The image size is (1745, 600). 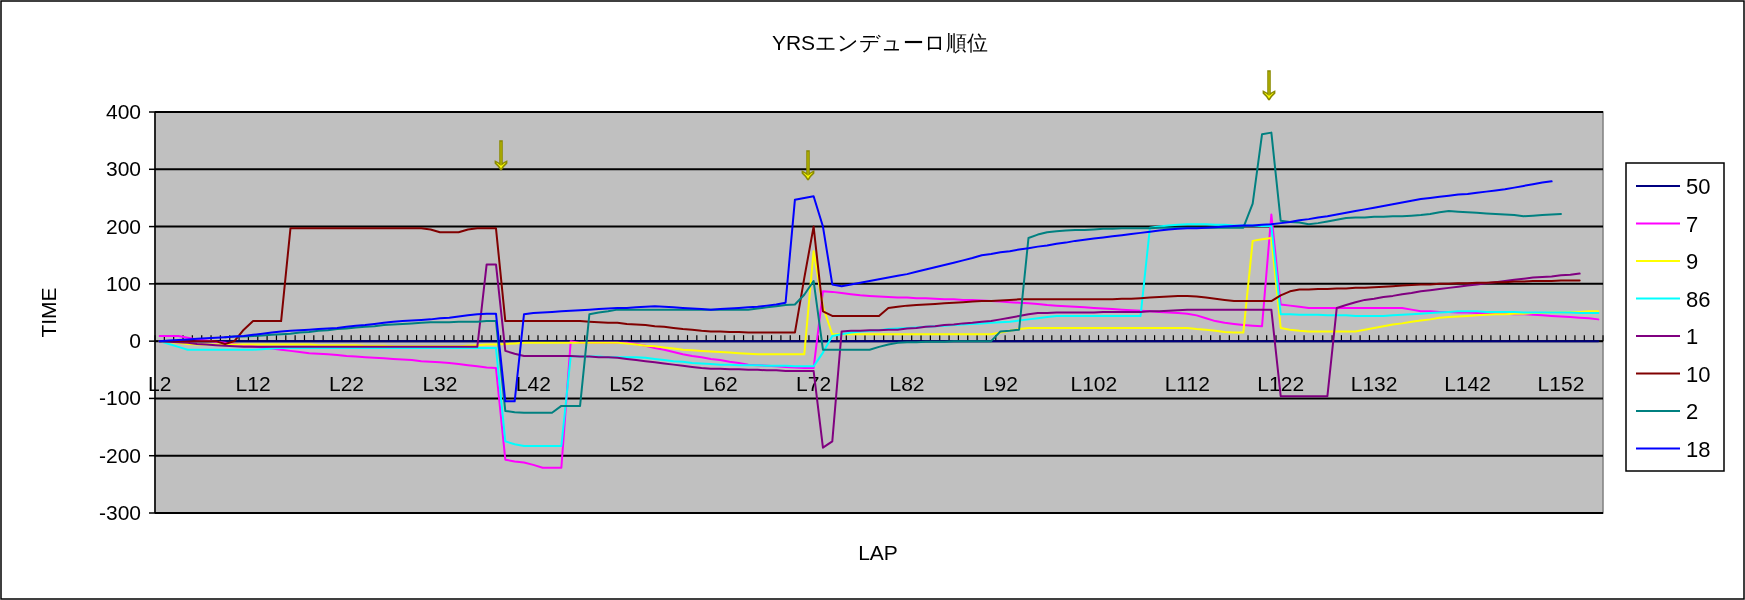 What do you see at coordinates (720, 384) in the screenshot?
I see `x-tick-label: L62` at bounding box center [720, 384].